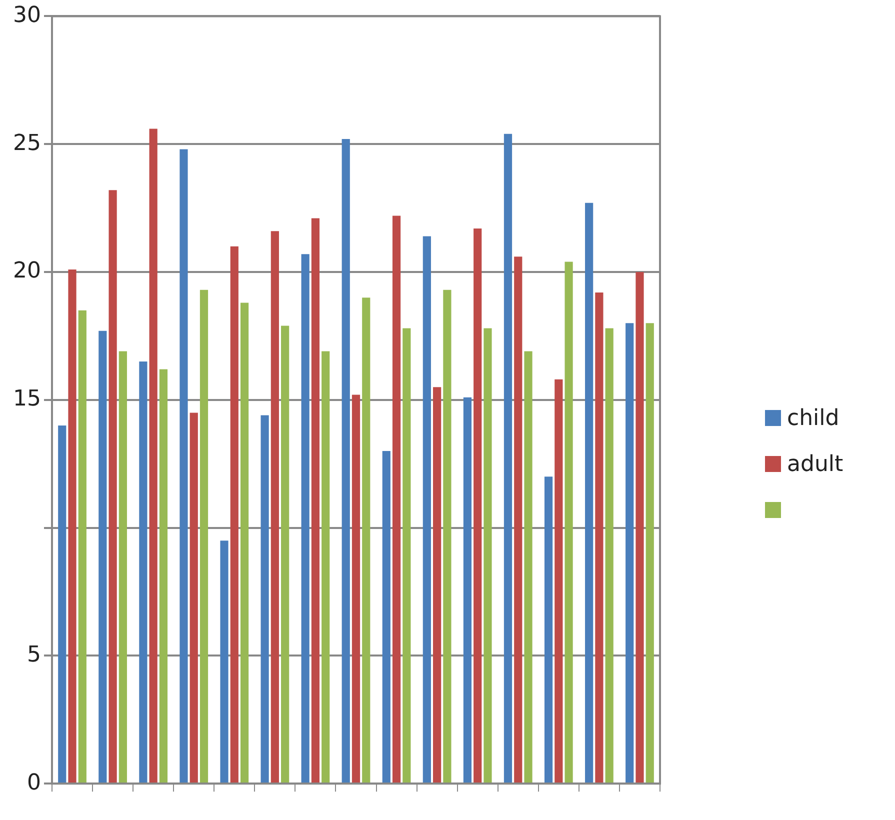 The width and height of the screenshot is (895, 820). What do you see at coordinates (33, 783) in the screenshot?
I see `y-tick-label: 0` at bounding box center [33, 783].